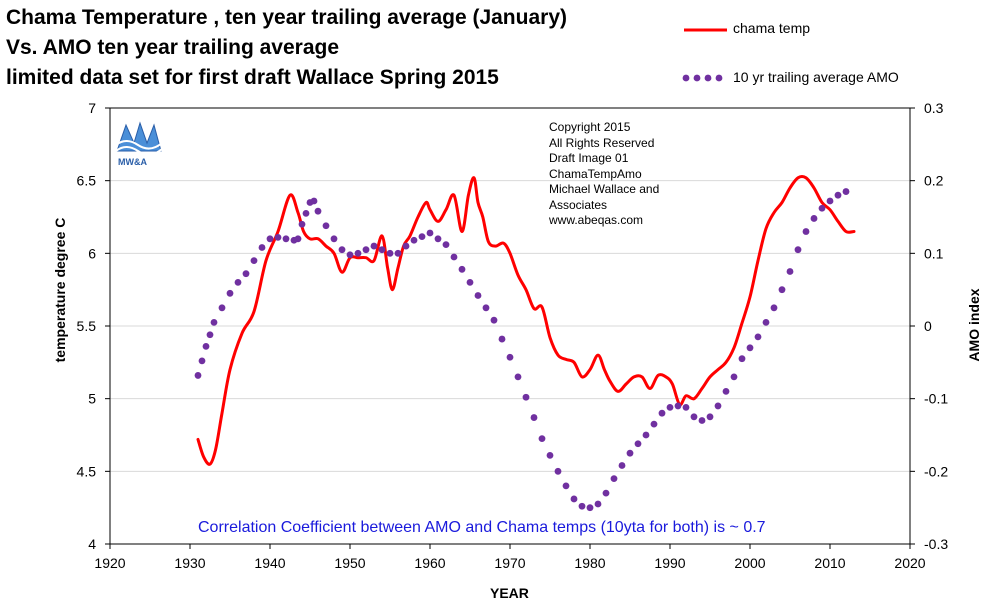 The height and width of the screenshot is (606, 985). Describe the element at coordinates (909, 563) in the screenshot. I see `x-tick-label: 2020` at that location.